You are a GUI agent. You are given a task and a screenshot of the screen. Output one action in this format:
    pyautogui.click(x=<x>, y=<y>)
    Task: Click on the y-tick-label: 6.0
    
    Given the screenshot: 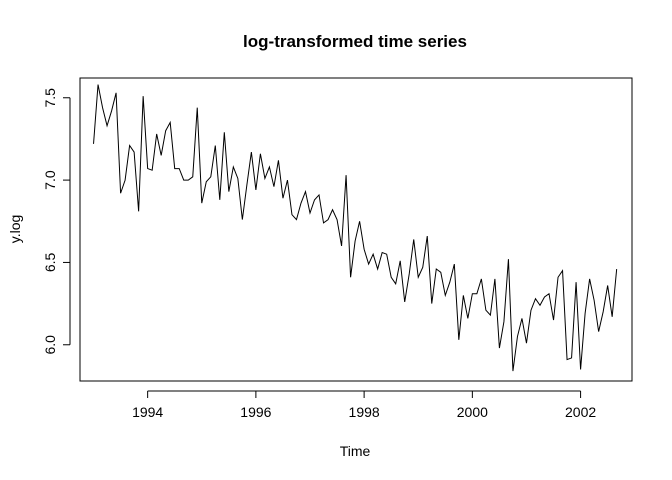 What is the action you would take?
    pyautogui.click(x=50, y=345)
    